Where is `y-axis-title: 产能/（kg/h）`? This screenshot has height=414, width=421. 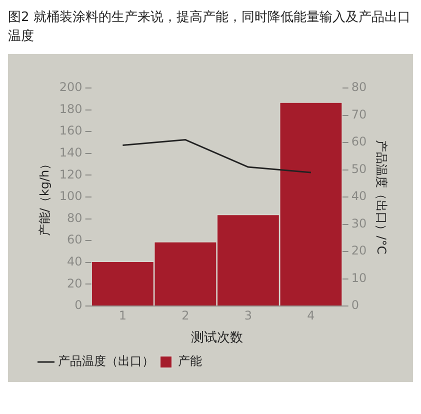 y-axis-title: 产能/（kg/h） is located at coordinates (44, 197).